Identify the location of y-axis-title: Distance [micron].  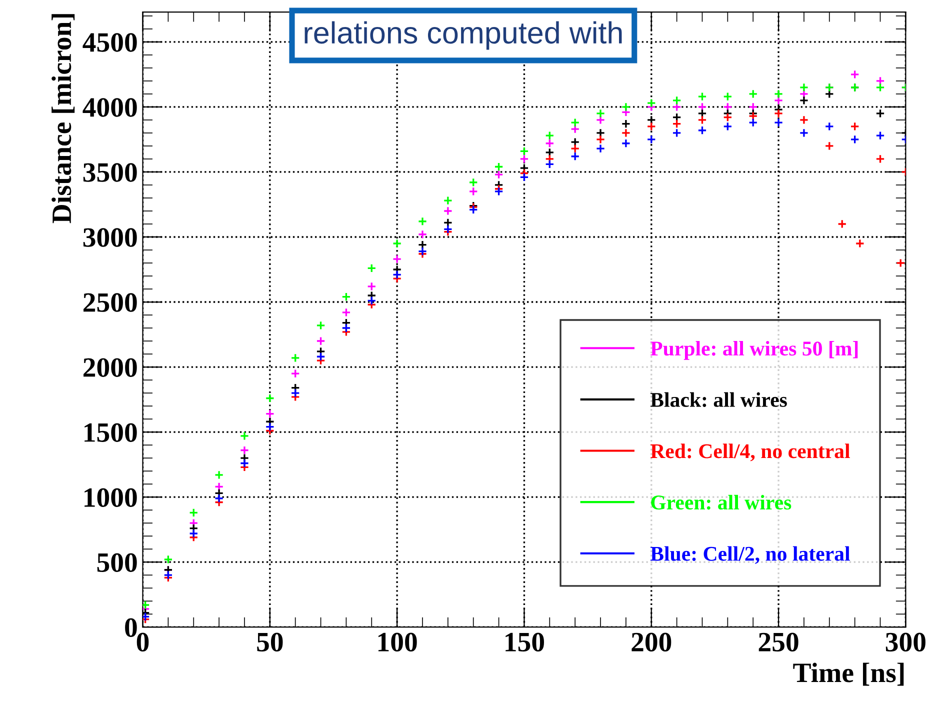
(63, 119).